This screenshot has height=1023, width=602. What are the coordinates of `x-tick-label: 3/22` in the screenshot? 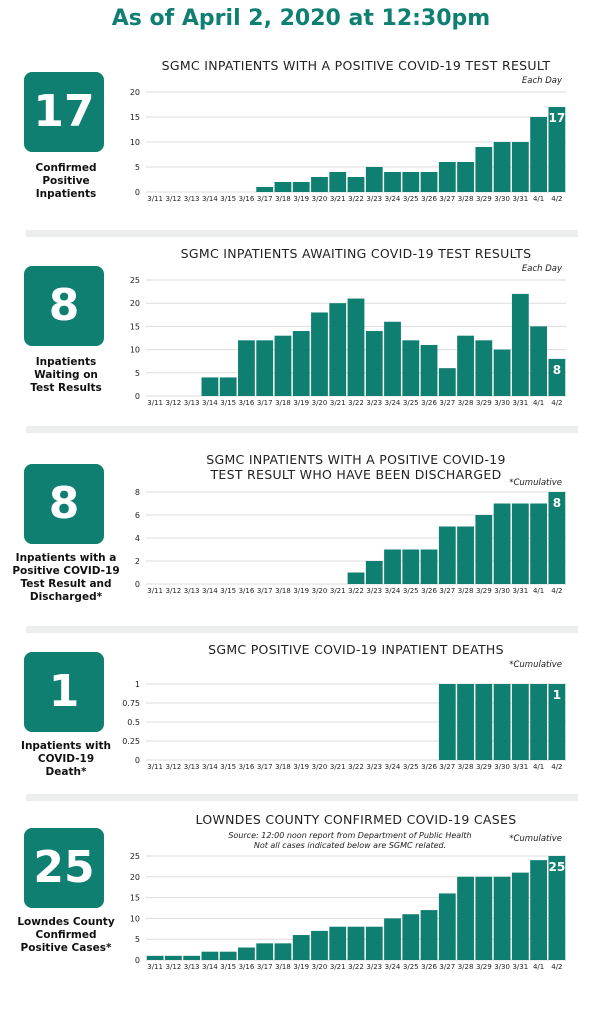 It's located at (356, 967).